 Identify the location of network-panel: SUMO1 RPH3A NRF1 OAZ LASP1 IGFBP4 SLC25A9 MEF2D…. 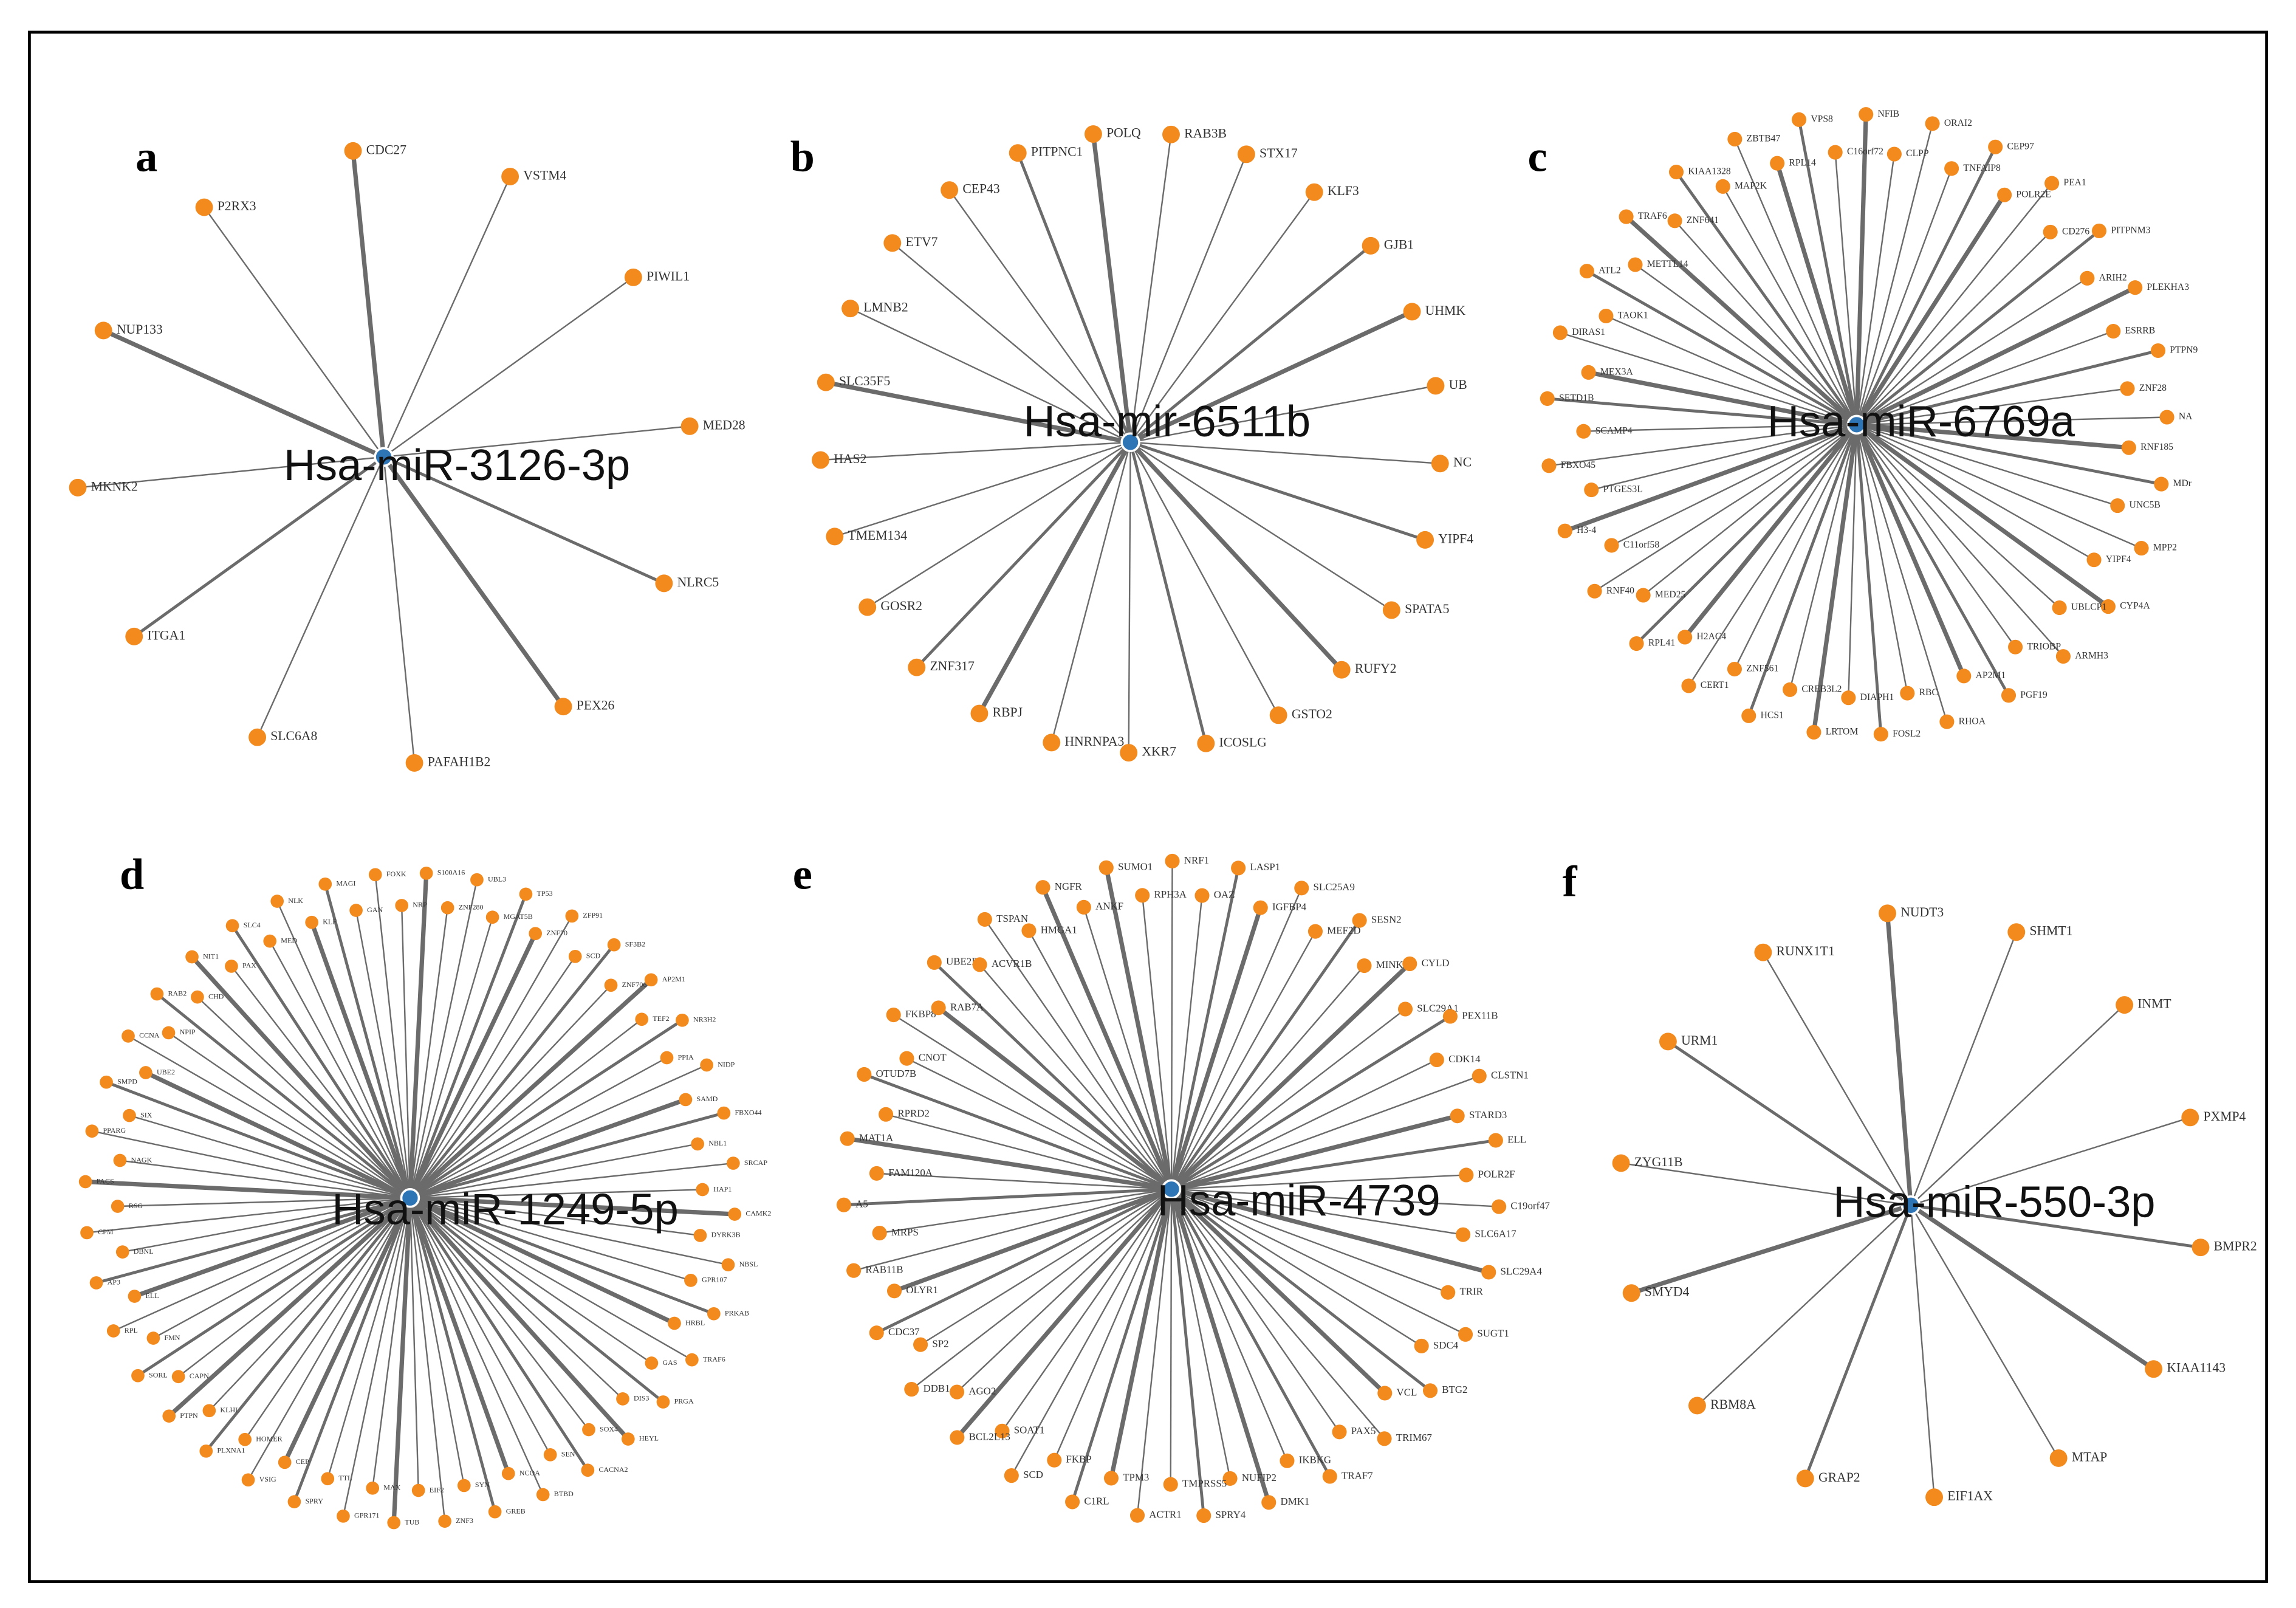
(1171, 1187).